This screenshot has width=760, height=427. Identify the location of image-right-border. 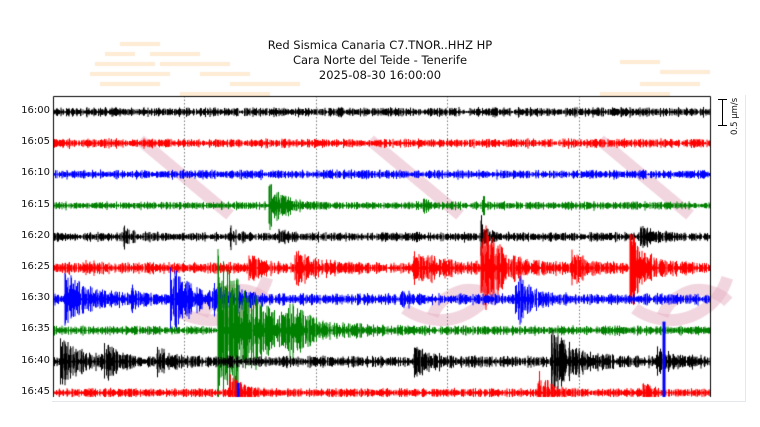
(745, 248).